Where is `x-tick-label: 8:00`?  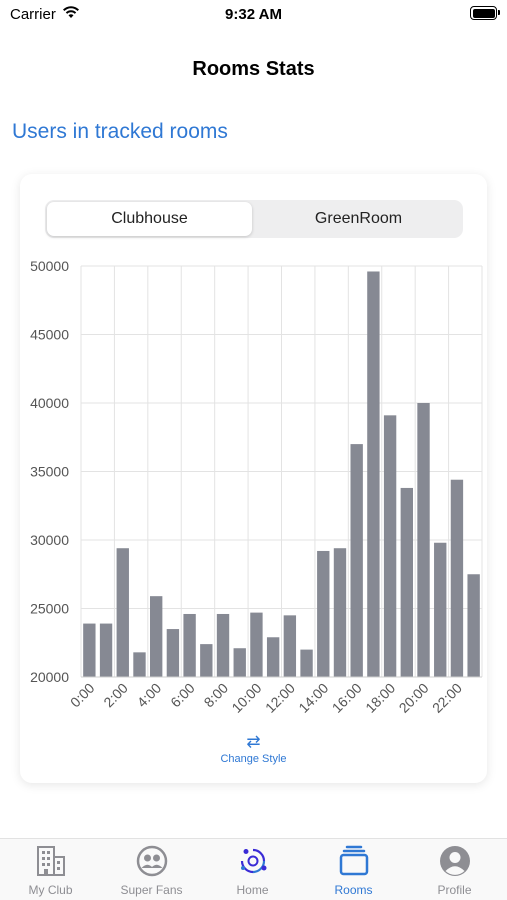 x-tick-label: 8:00 is located at coordinates (216, 695).